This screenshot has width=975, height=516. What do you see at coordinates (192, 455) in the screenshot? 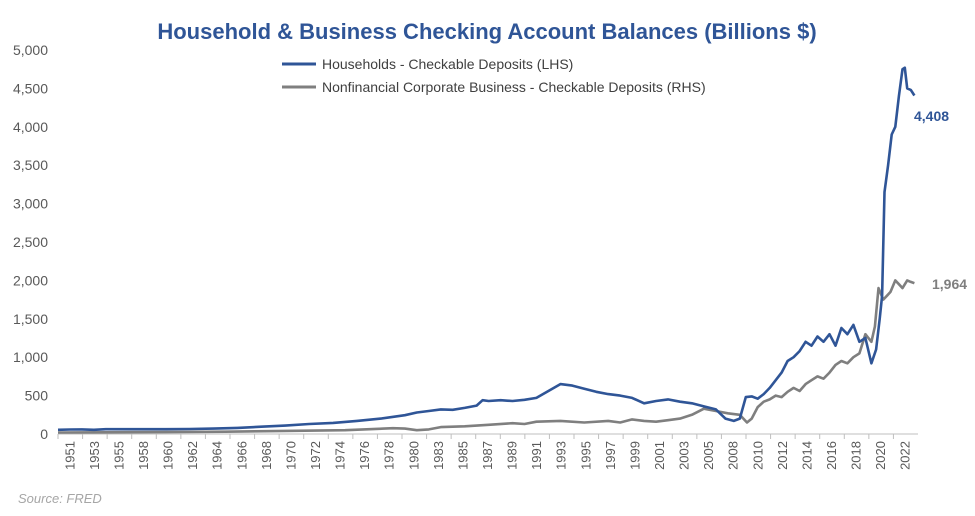
I see `x-tick-label: 1962` at bounding box center [192, 455].